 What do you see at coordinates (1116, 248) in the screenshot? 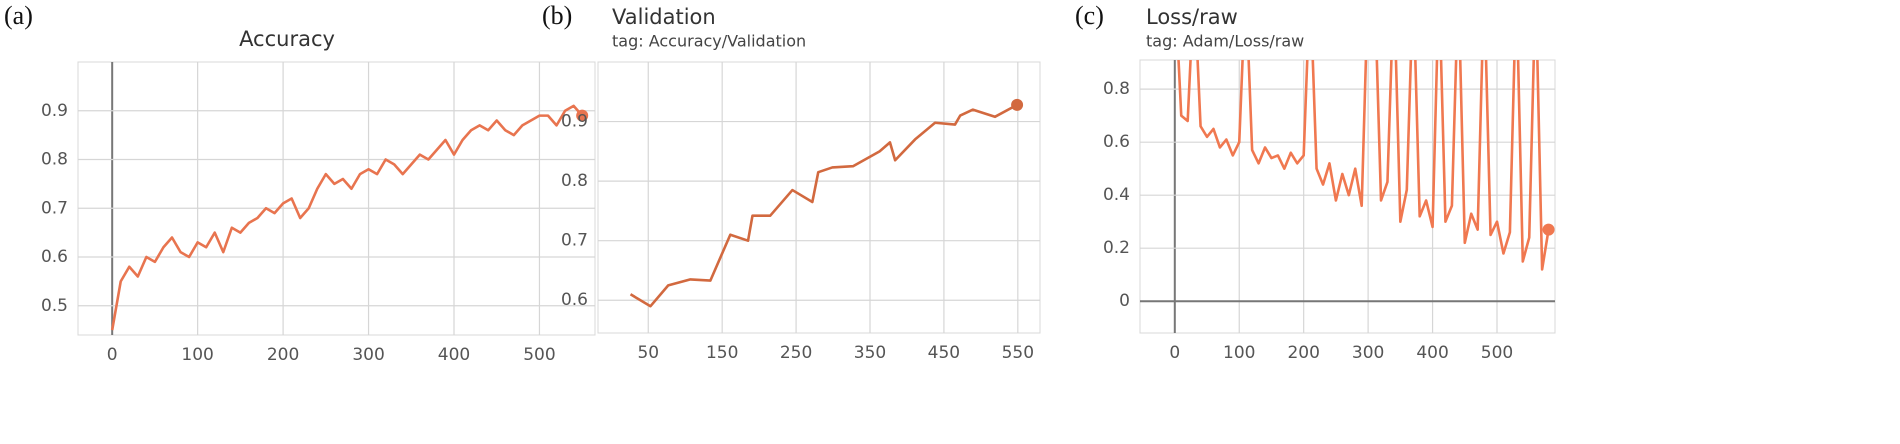
I see `y-tick-label: 0.2` at bounding box center [1116, 248].